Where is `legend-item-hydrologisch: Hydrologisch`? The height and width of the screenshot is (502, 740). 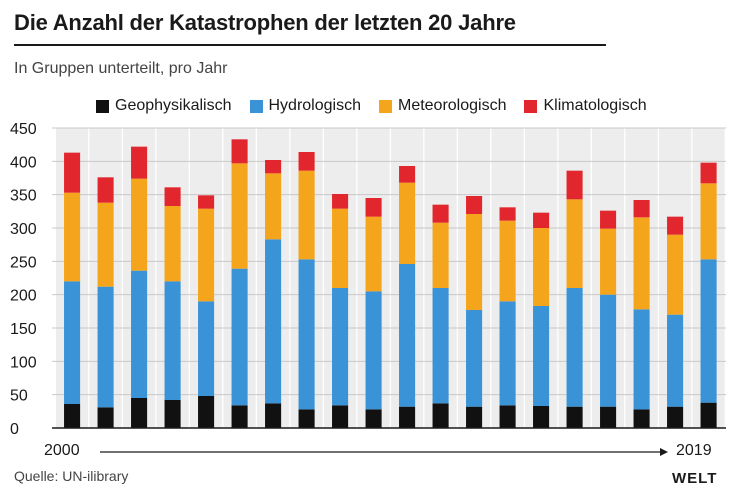 legend-item-hydrologisch: Hydrologisch is located at coordinates (305, 106).